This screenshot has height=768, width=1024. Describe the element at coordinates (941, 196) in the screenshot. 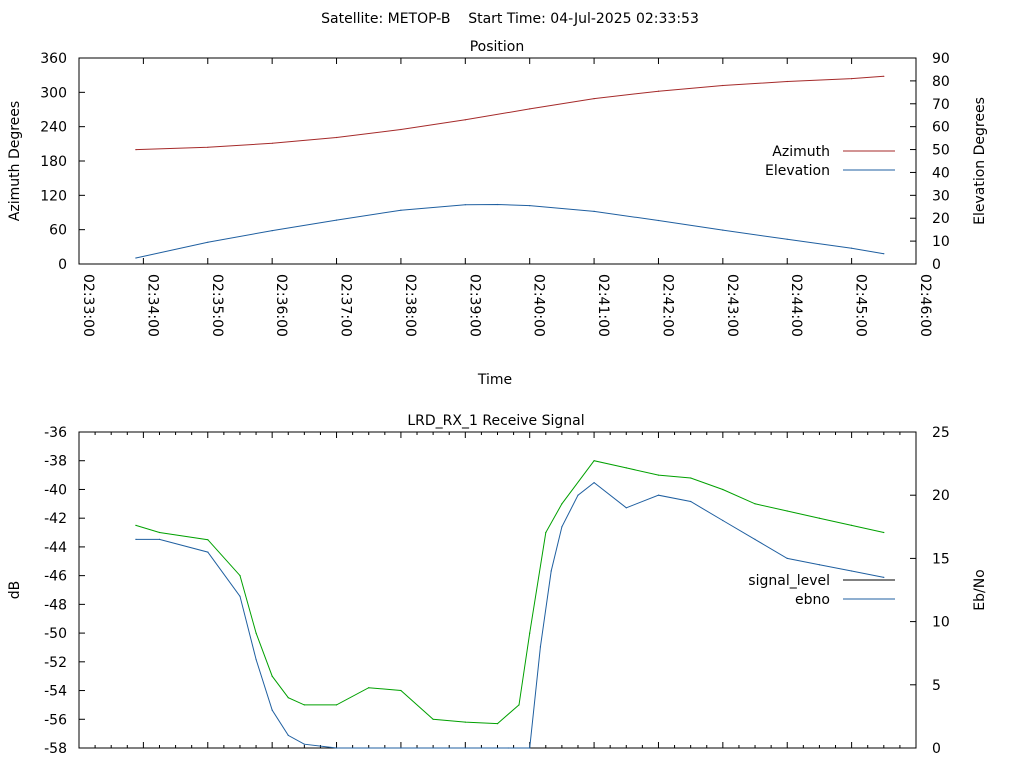

I see `y2-tick-label: 30` at that location.